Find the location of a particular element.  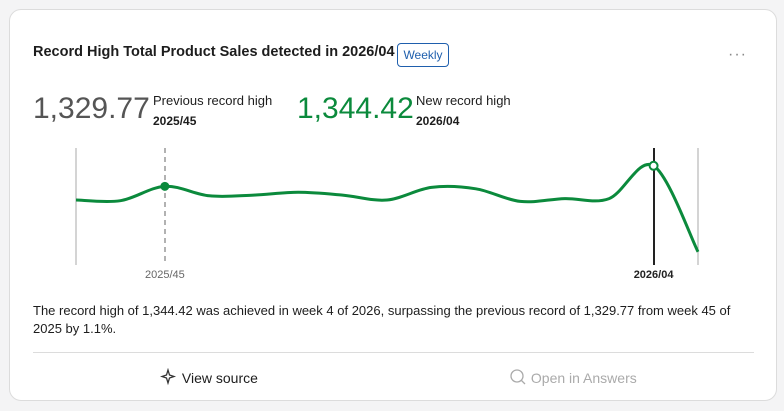

view-source-button: View source is located at coordinates (208, 376).